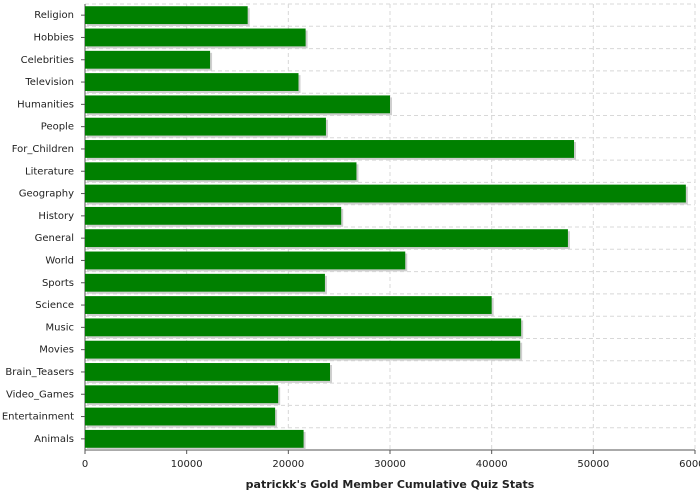 The width and height of the screenshot is (700, 500). What do you see at coordinates (288, 464) in the screenshot?
I see `x-tick-label: 20000` at bounding box center [288, 464].